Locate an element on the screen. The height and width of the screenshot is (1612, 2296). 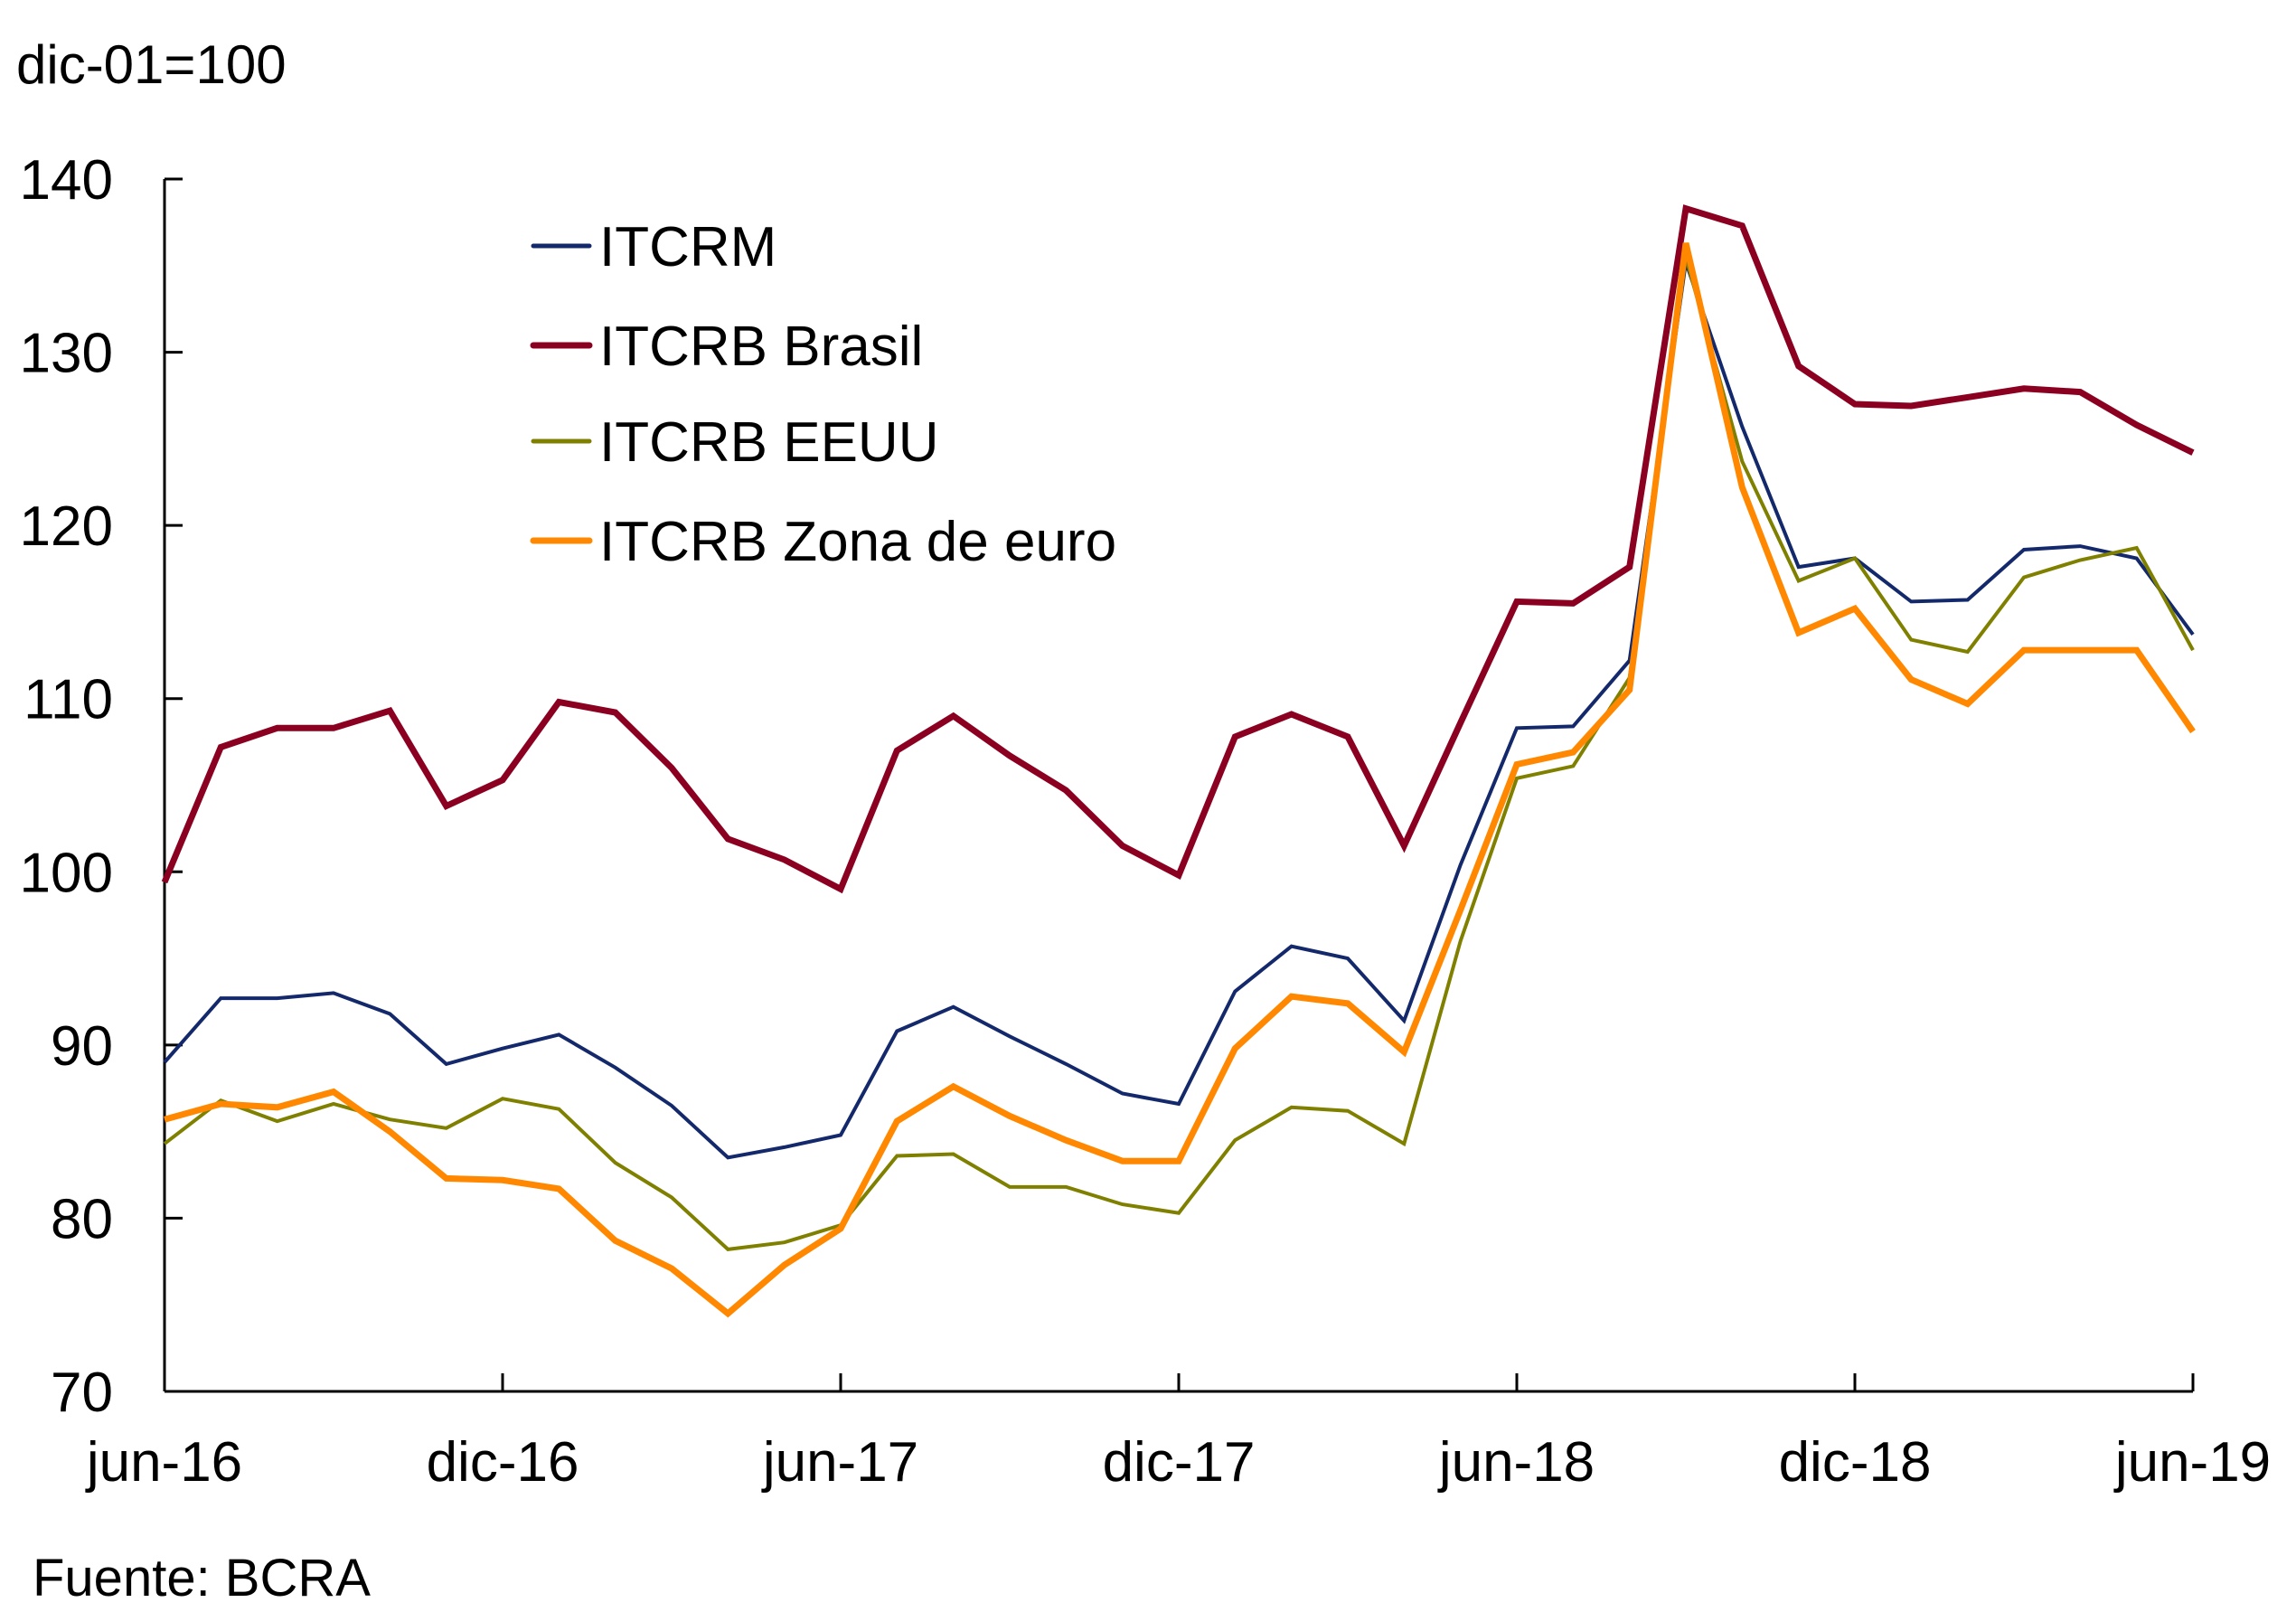
legend-item-brasil: ITCRB Brasil is located at coordinates (726, 347).